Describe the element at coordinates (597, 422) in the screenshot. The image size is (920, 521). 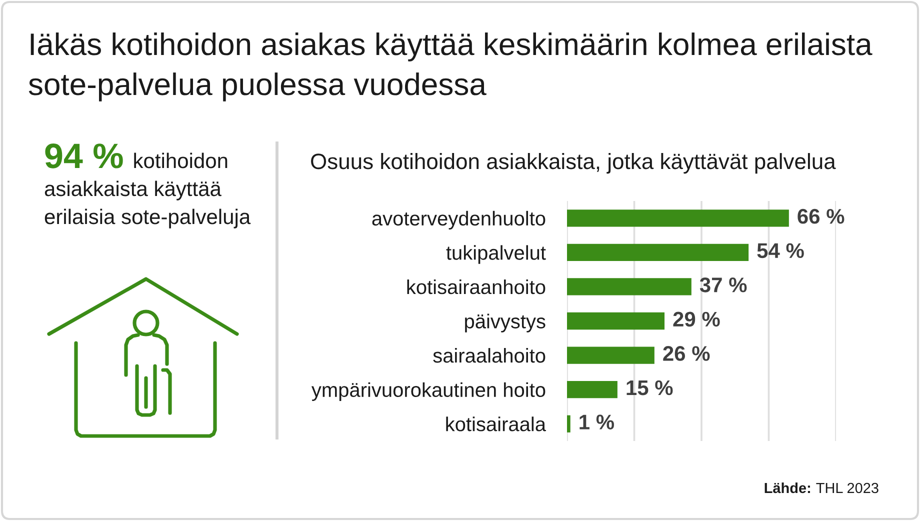
I see `data-label: 1 %` at that location.